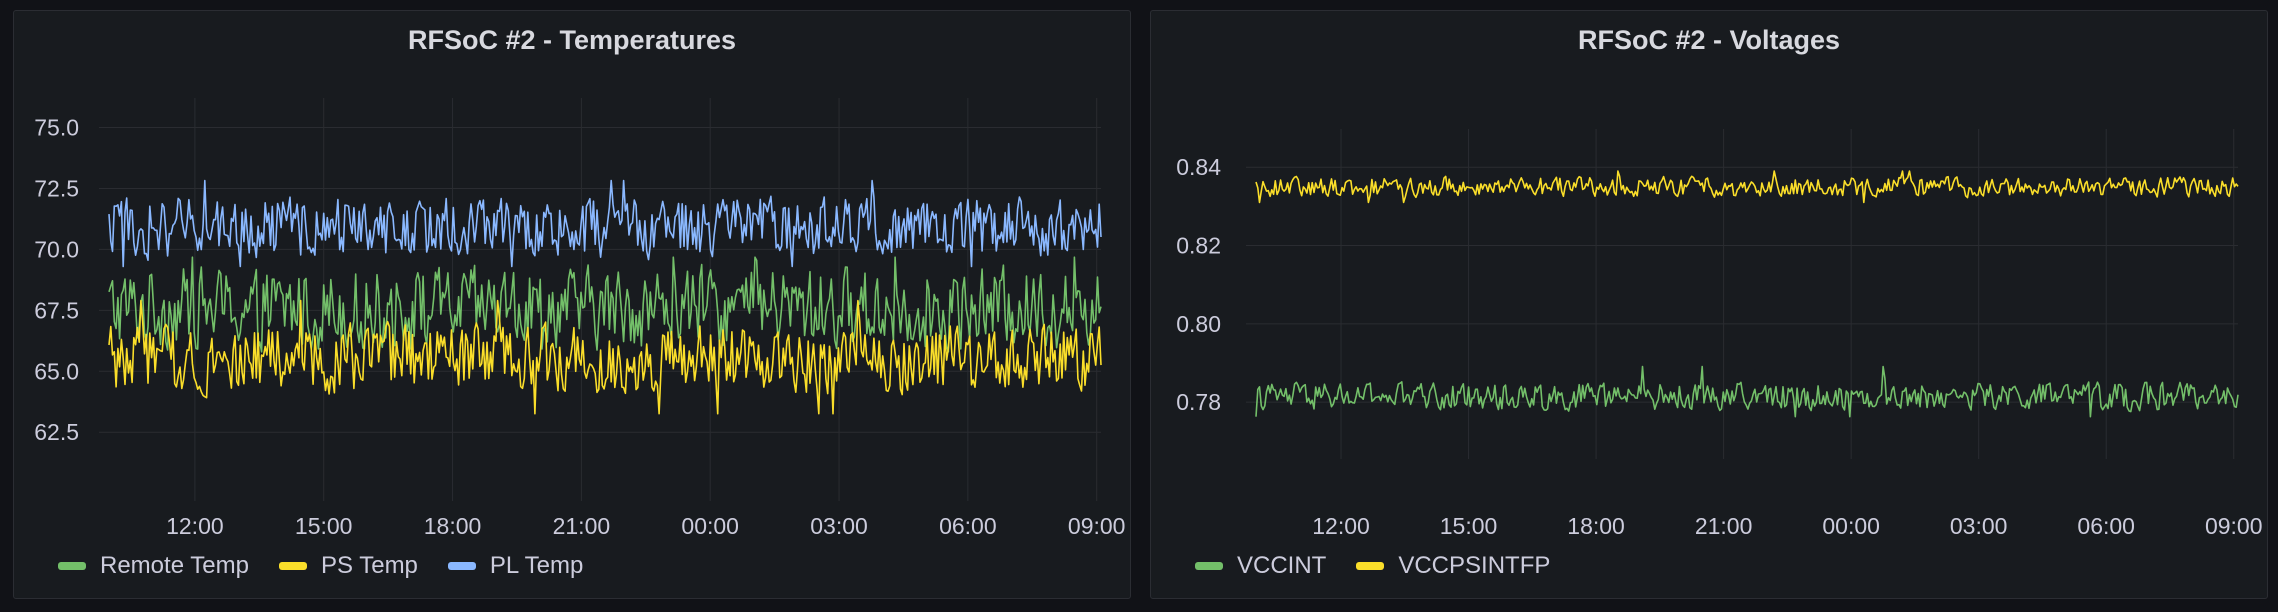 The height and width of the screenshot is (612, 2278). Describe the element at coordinates (605, 357) in the screenshot. I see `series-line-ps-temp` at that location.